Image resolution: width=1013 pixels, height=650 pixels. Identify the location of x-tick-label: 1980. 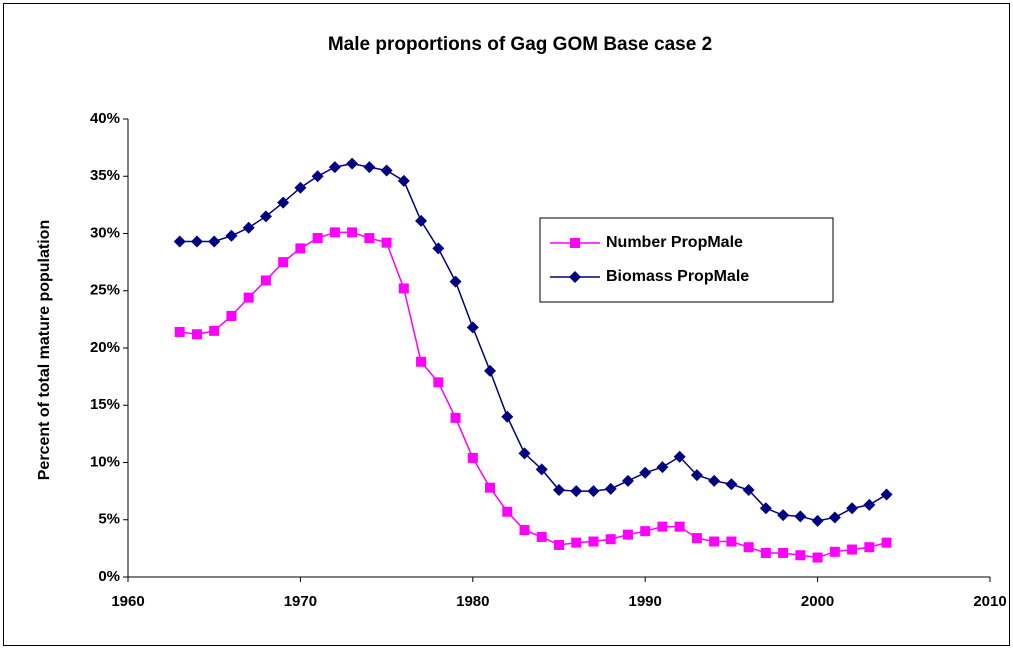
(472, 601).